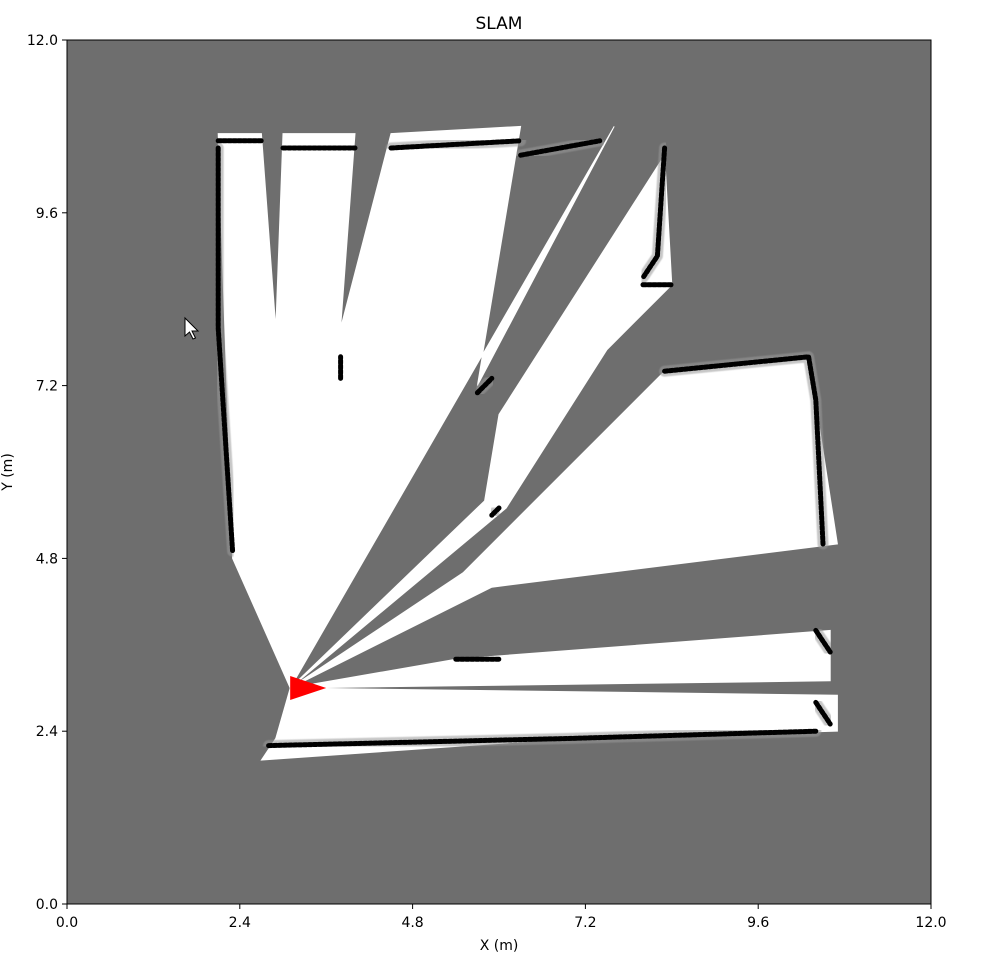 Image resolution: width=993 pixels, height=967 pixels. Describe the element at coordinates (47, 473) in the screenshot. I see `y-axis: 0.0 2.4 4.8 7.2 9.6 12.0` at that location.